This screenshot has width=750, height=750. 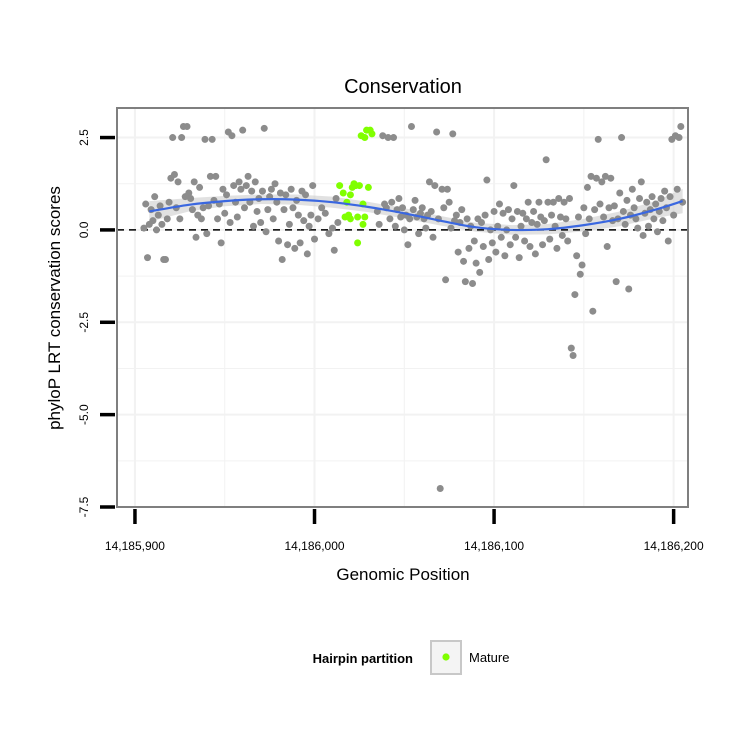 I want to click on smooth-trend-line, so click(x=416, y=215).